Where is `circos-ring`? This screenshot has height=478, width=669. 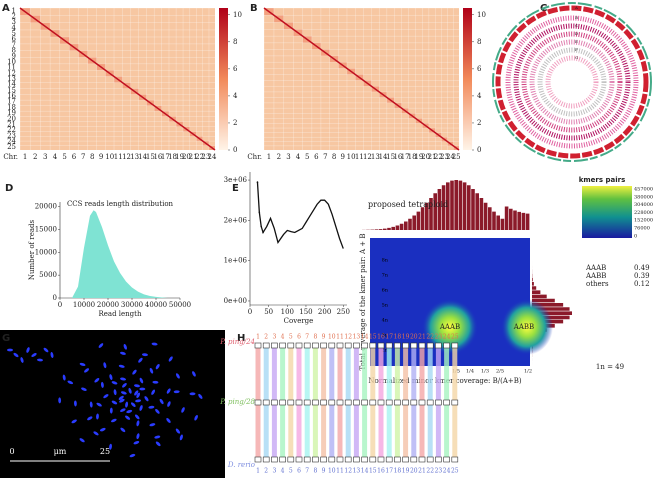 circos-ring is located at coordinates (572, 82).